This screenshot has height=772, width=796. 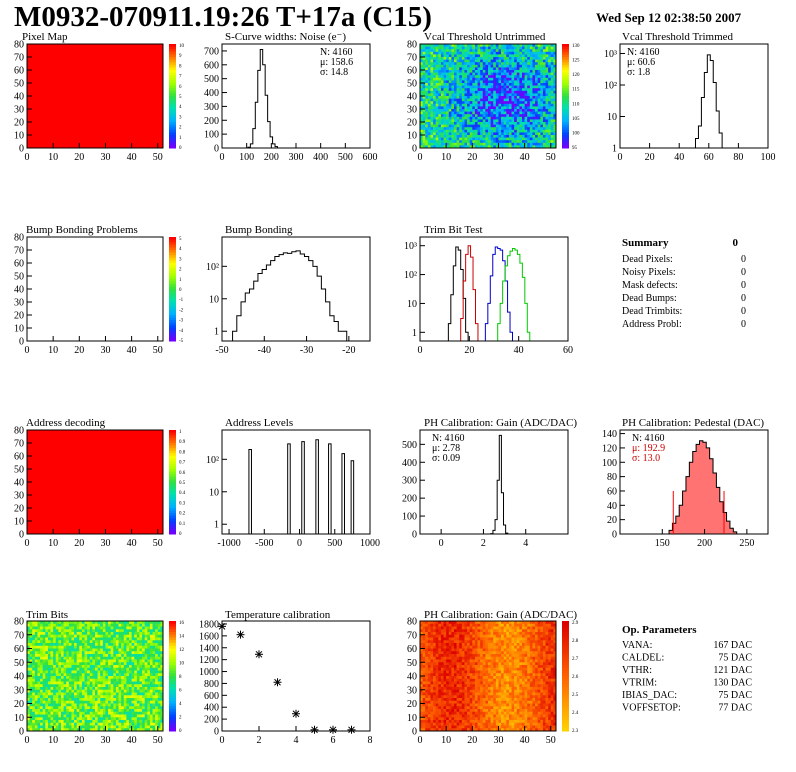 I want to click on timestamp: Wed Sep 12 02:38:50 2007, so click(x=669, y=17).